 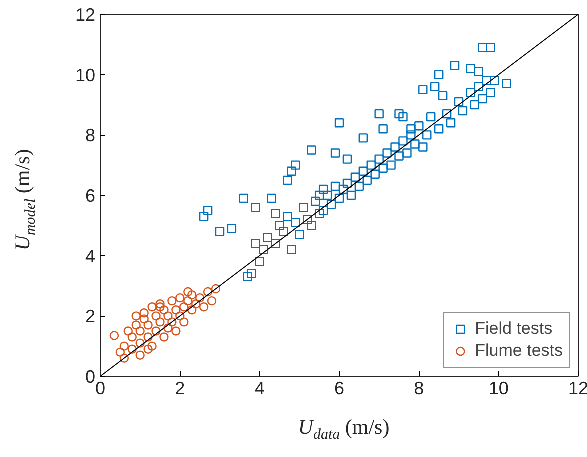 What do you see at coordinates (85, 15) in the screenshot?
I see `y-tick-label: 12` at bounding box center [85, 15].